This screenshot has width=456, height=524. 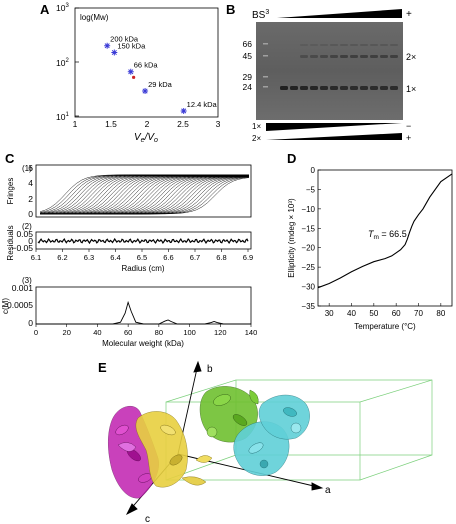 I want to click on c1-fringes, so click(x=144, y=194).